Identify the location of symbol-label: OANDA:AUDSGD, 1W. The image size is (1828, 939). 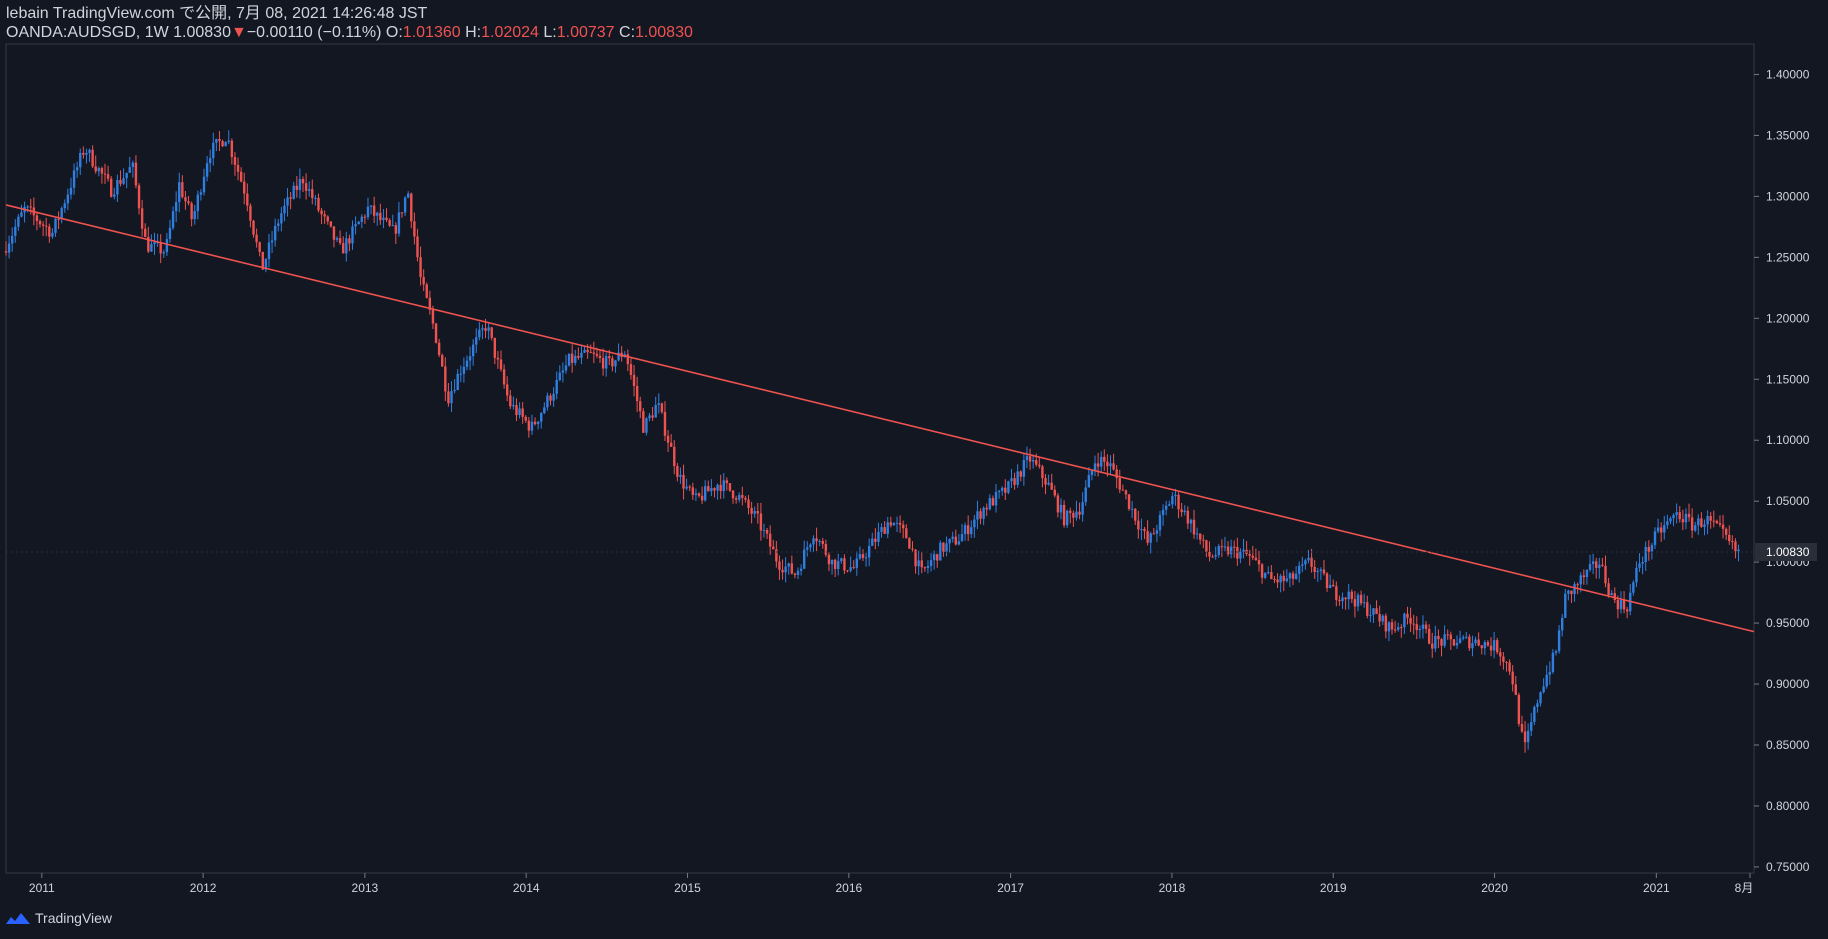
(87, 32).